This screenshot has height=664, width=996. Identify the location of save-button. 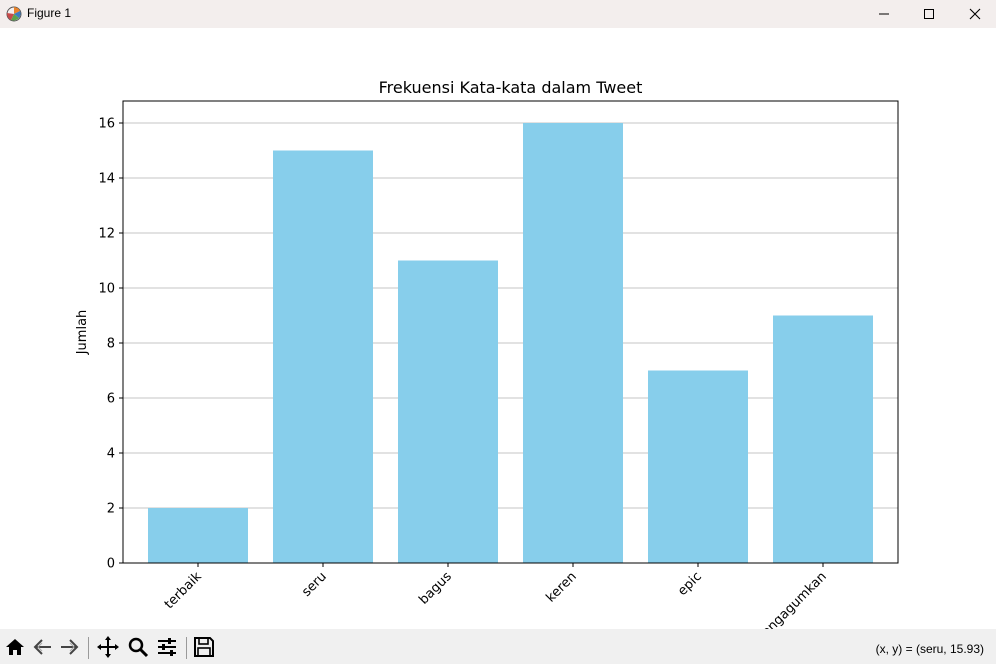
(204, 647).